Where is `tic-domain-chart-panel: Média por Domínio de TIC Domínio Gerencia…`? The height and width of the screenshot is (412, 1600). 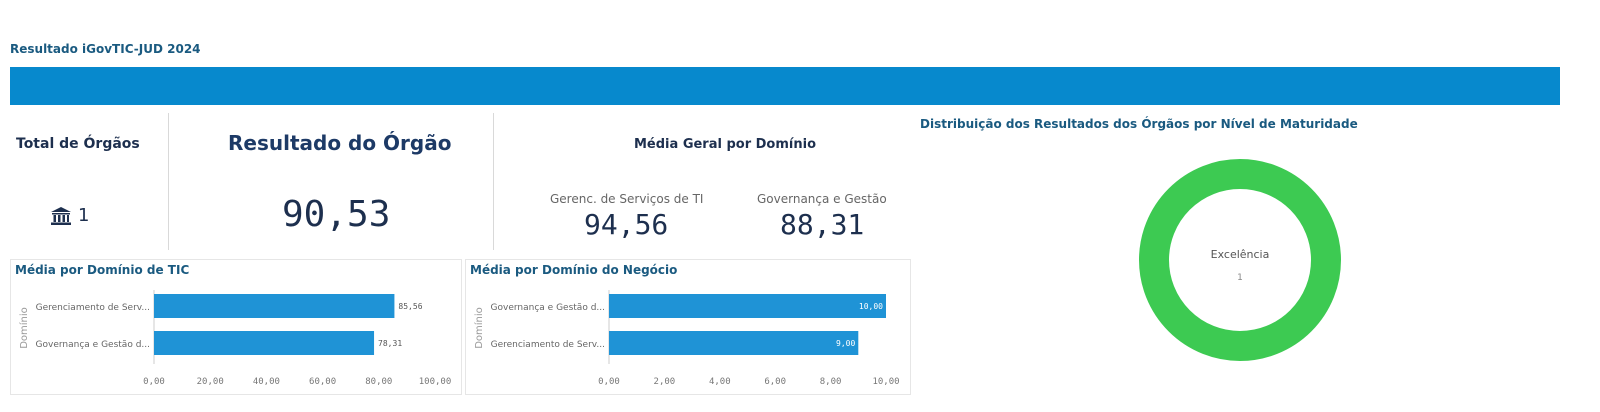
tic-domain-chart-panel: Média por Domínio de TIC Domínio Gerencia… is located at coordinates (236, 327).